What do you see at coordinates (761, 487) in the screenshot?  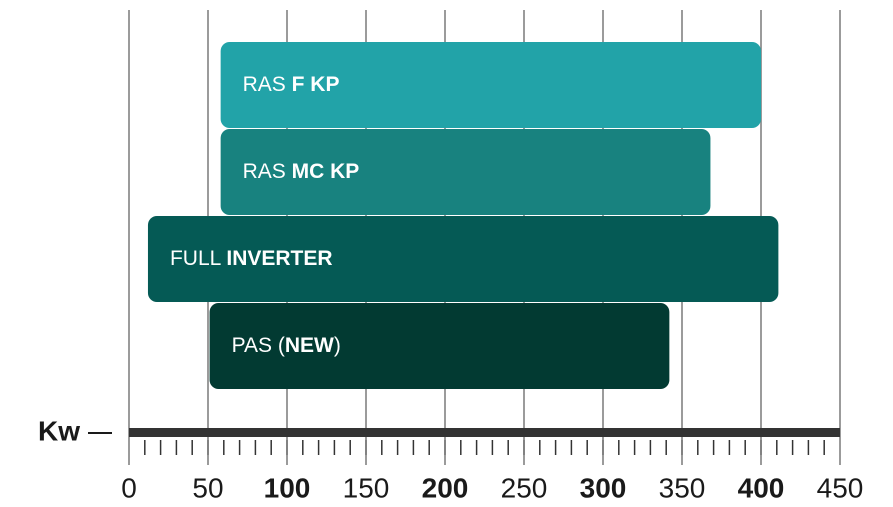 I see `x-tick-label: 400` at bounding box center [761, 487].